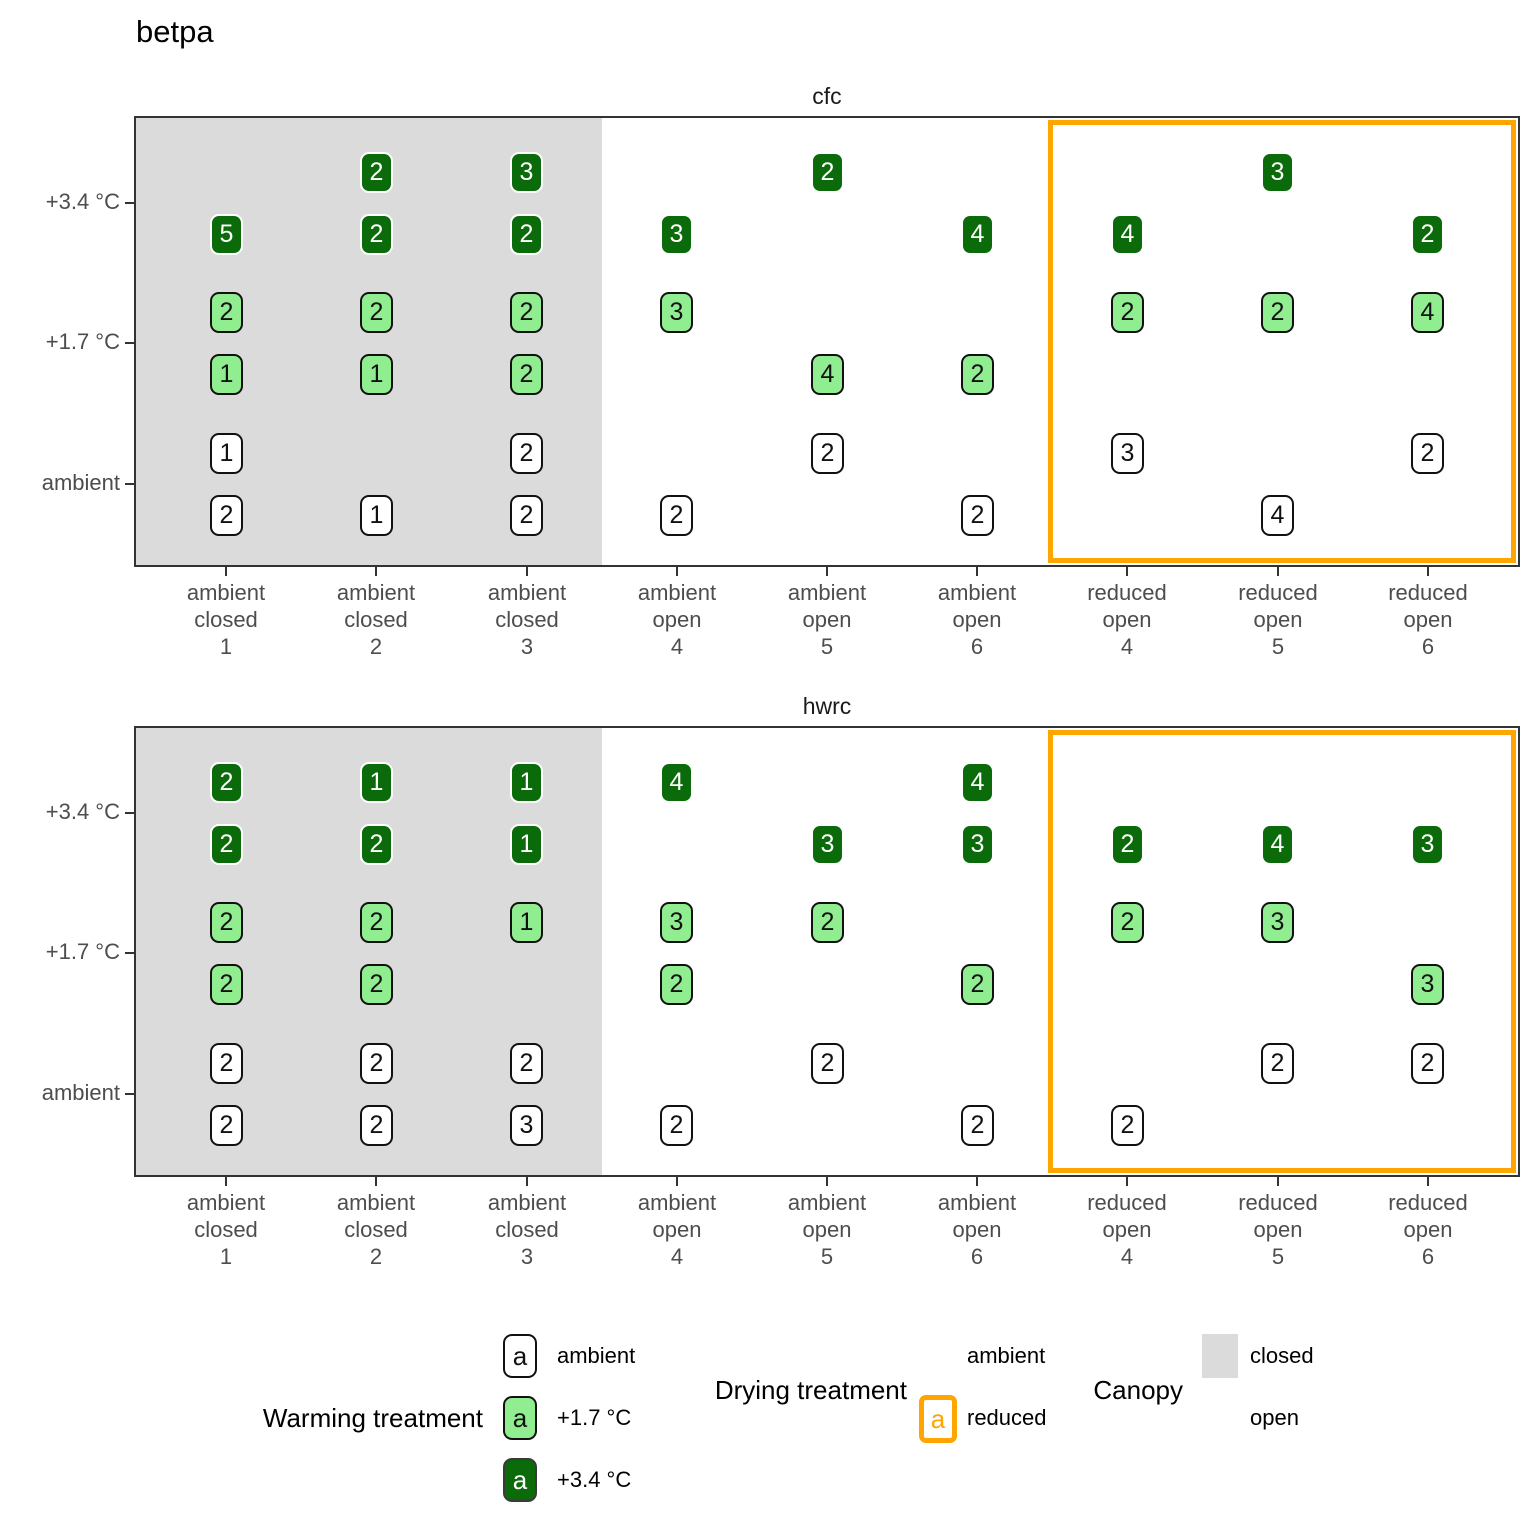 Image resolution: width=1536 pixels, height=1536 pixels. I want to click on legend-label-warming-plus17: +1.7 °C, so click(594, 1417).